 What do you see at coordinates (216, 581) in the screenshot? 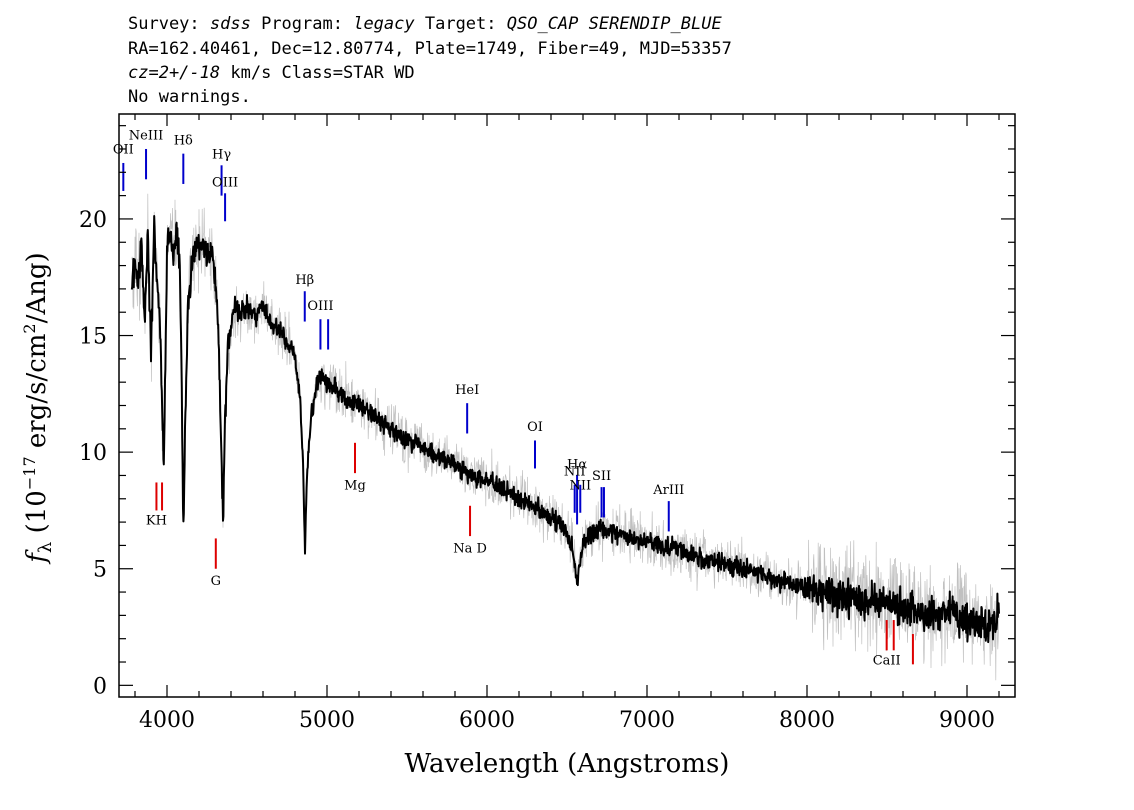
I see `absorption-line-label: G` at bounding box center [216, 581].